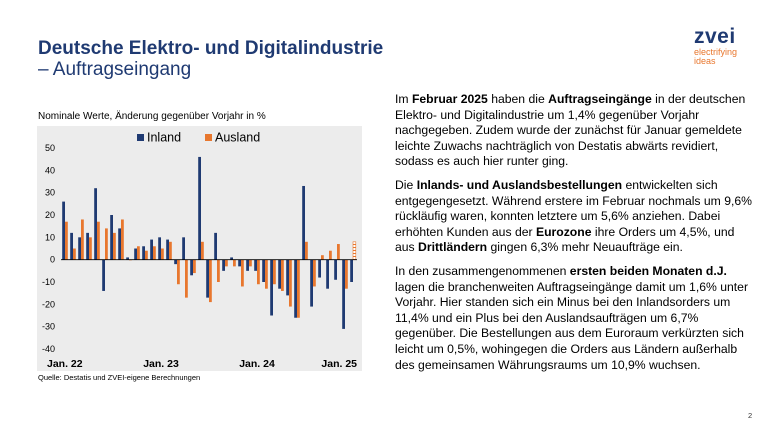  I want to click on y-tick-label: 30, so click(50, 193).